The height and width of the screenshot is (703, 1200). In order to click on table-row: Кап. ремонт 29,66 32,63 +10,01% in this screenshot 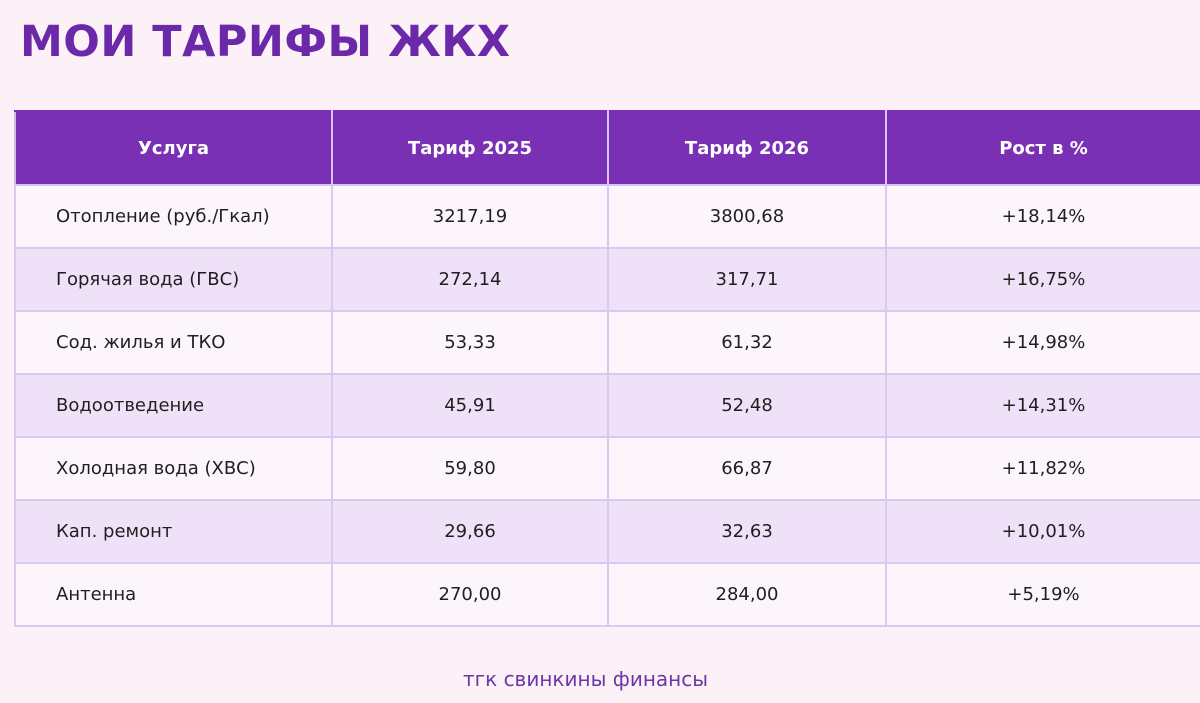, I will do `click(607, 531)`.